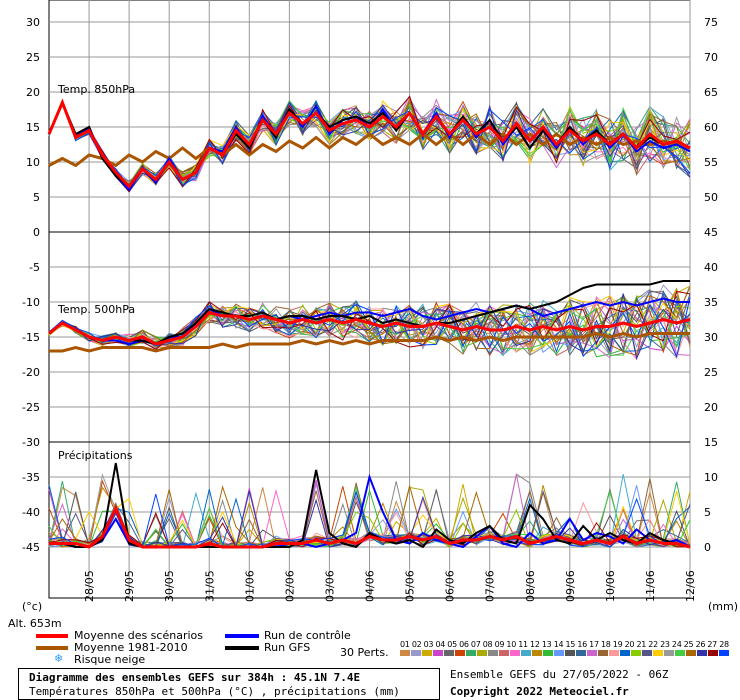  I want to click on x-tick-label: 02/06, so click(289, 586).